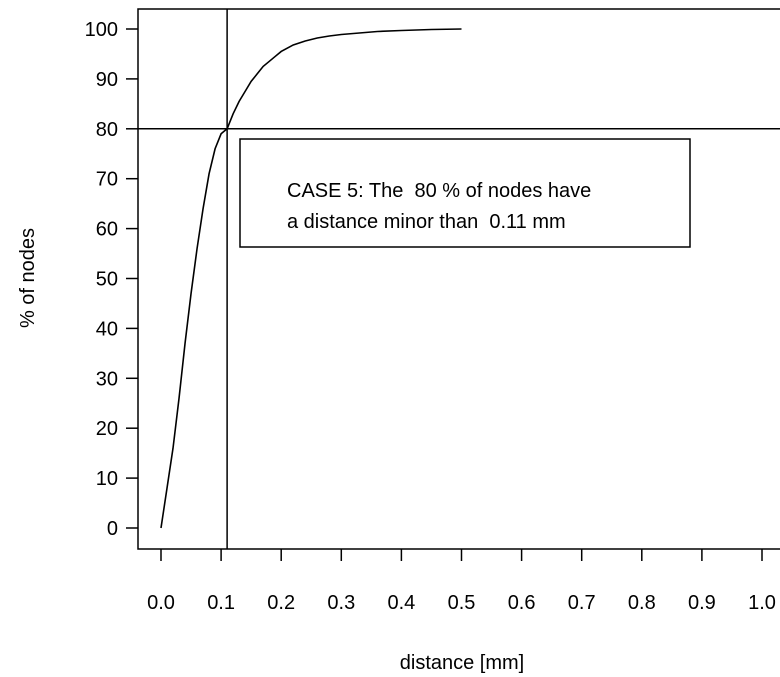 The height and width of the screenshot is (677, 780). Describe the element at coordinates (107, 379) in the screenshot. I see `y-tick-label: 30` at that location.